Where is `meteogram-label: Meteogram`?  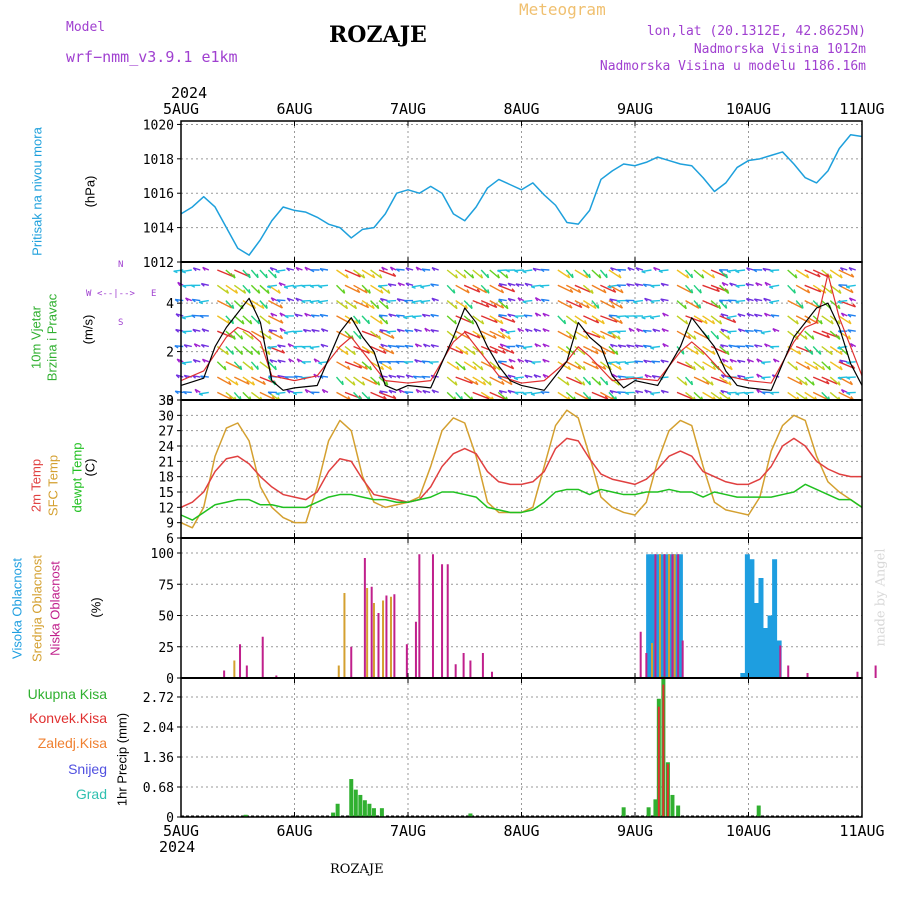
meteogram-label: Meteogram is located at coordinates (562, 9).